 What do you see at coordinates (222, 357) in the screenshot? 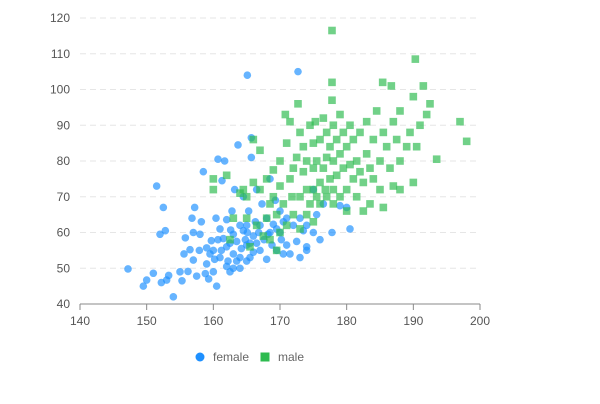
I see `legend-item-female: female` at bounding box center [222, 357].